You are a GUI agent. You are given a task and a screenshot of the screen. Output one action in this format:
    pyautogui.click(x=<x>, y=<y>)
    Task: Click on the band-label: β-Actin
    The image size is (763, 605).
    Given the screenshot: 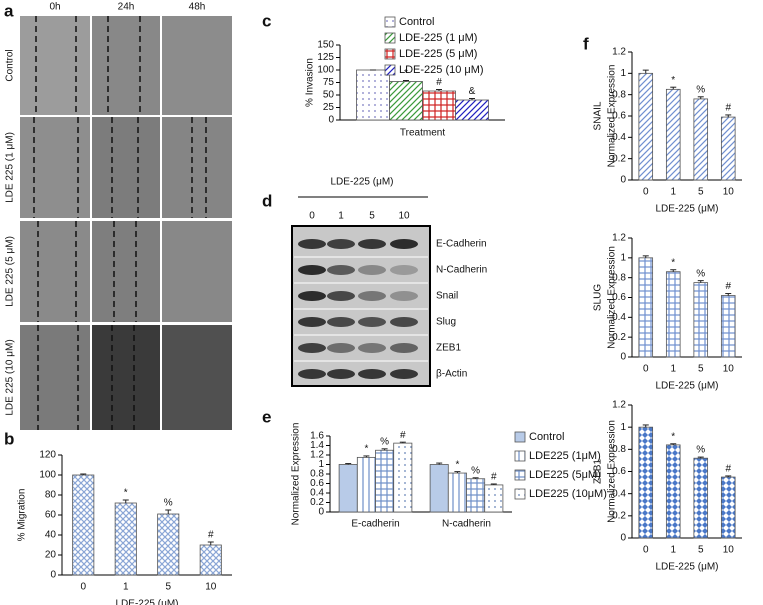 What is the action you would take?
    pyautogui.click(x=451, y=374)
    